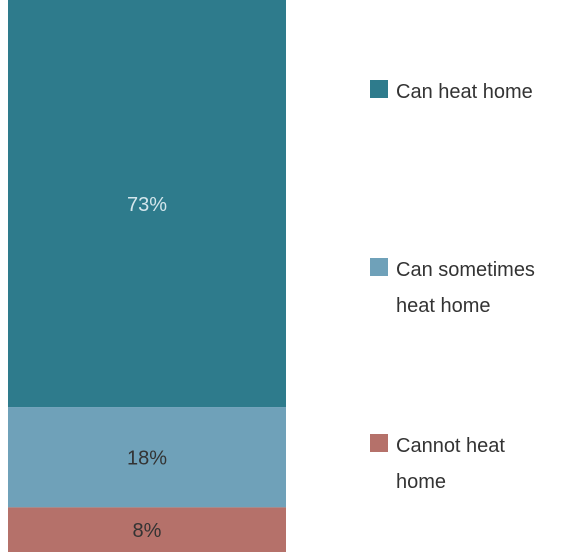 Image resolution: width=568 pixels, height=552 pixels. I want to click on legend-item: Cannot heat home, so click(465, 464).